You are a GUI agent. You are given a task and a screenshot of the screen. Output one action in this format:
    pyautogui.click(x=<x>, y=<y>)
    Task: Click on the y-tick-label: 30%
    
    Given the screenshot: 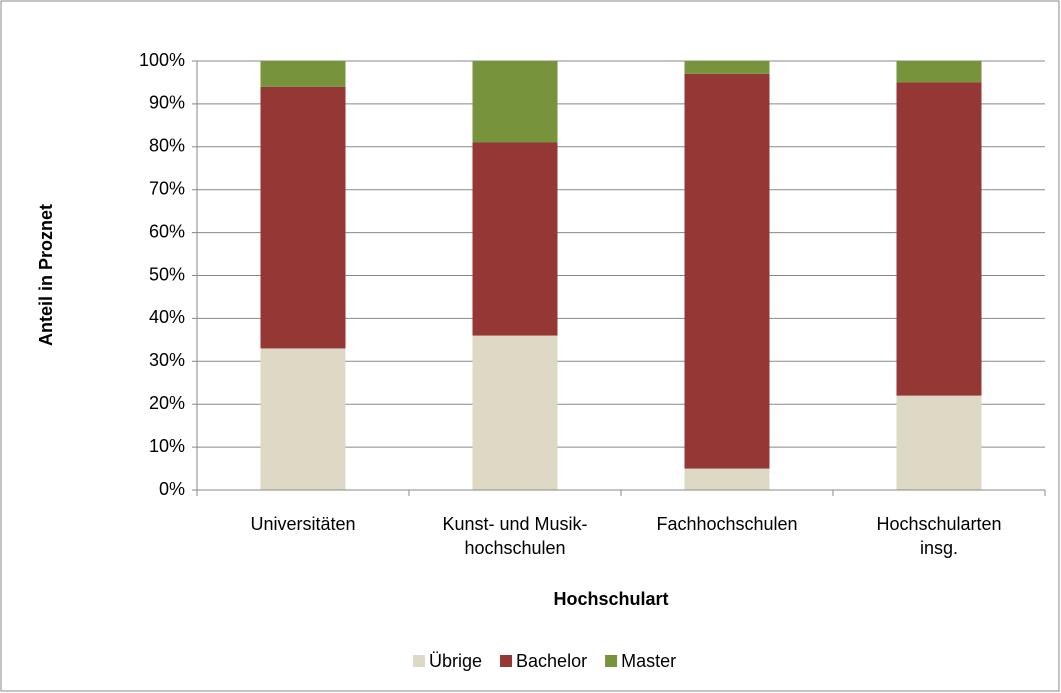 What is the action you would take?
    pyautogui.click(x=167, y=360)
    